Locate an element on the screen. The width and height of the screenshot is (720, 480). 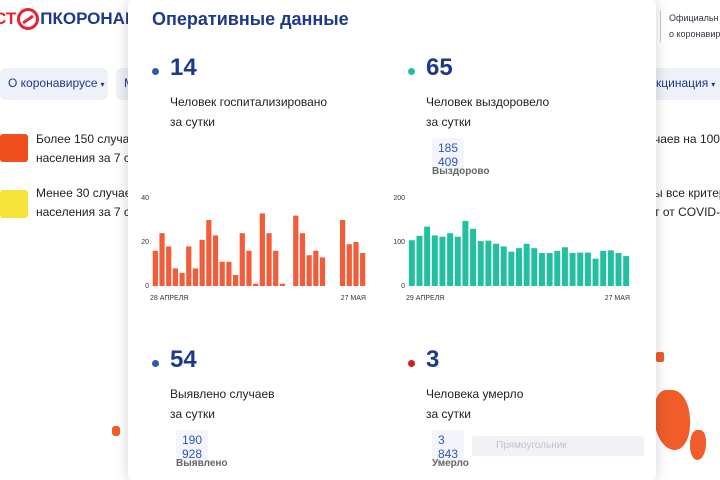
y-tick-label: 100 is located at coordinates (399, 242).